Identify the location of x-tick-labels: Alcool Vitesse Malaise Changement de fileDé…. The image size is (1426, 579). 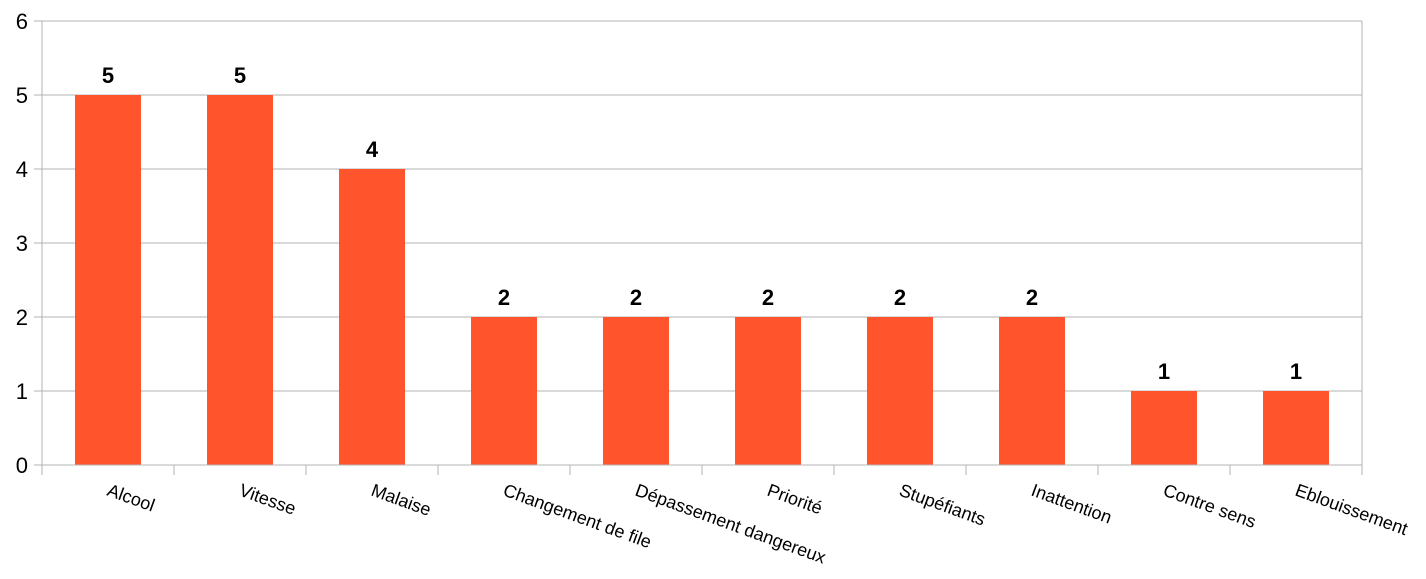
(758, 524).